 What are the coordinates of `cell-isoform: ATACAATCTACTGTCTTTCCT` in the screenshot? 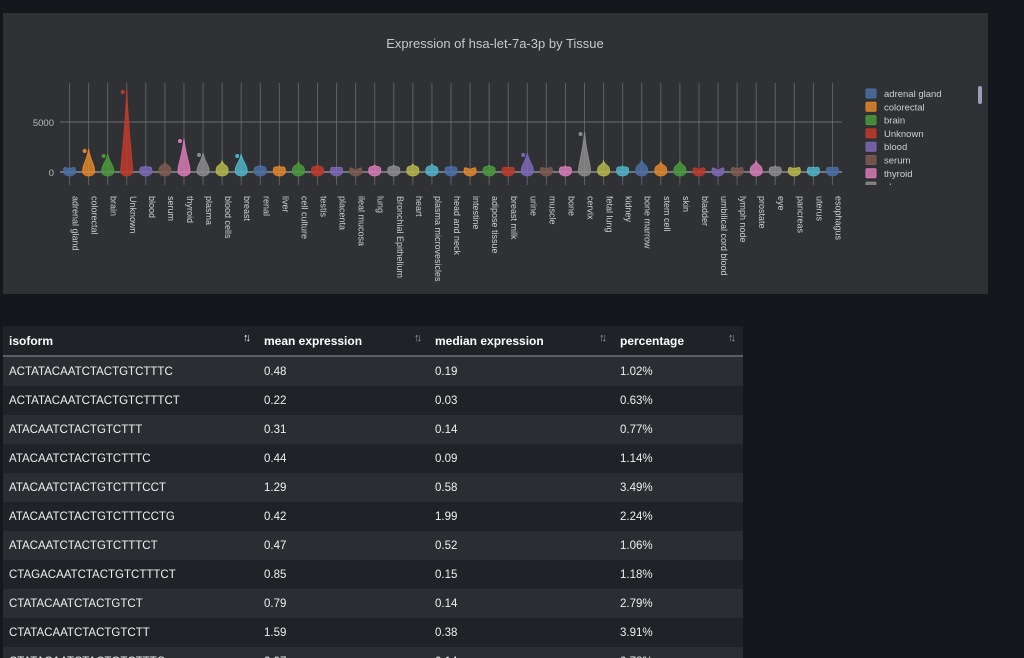 It's located at (130, 487).